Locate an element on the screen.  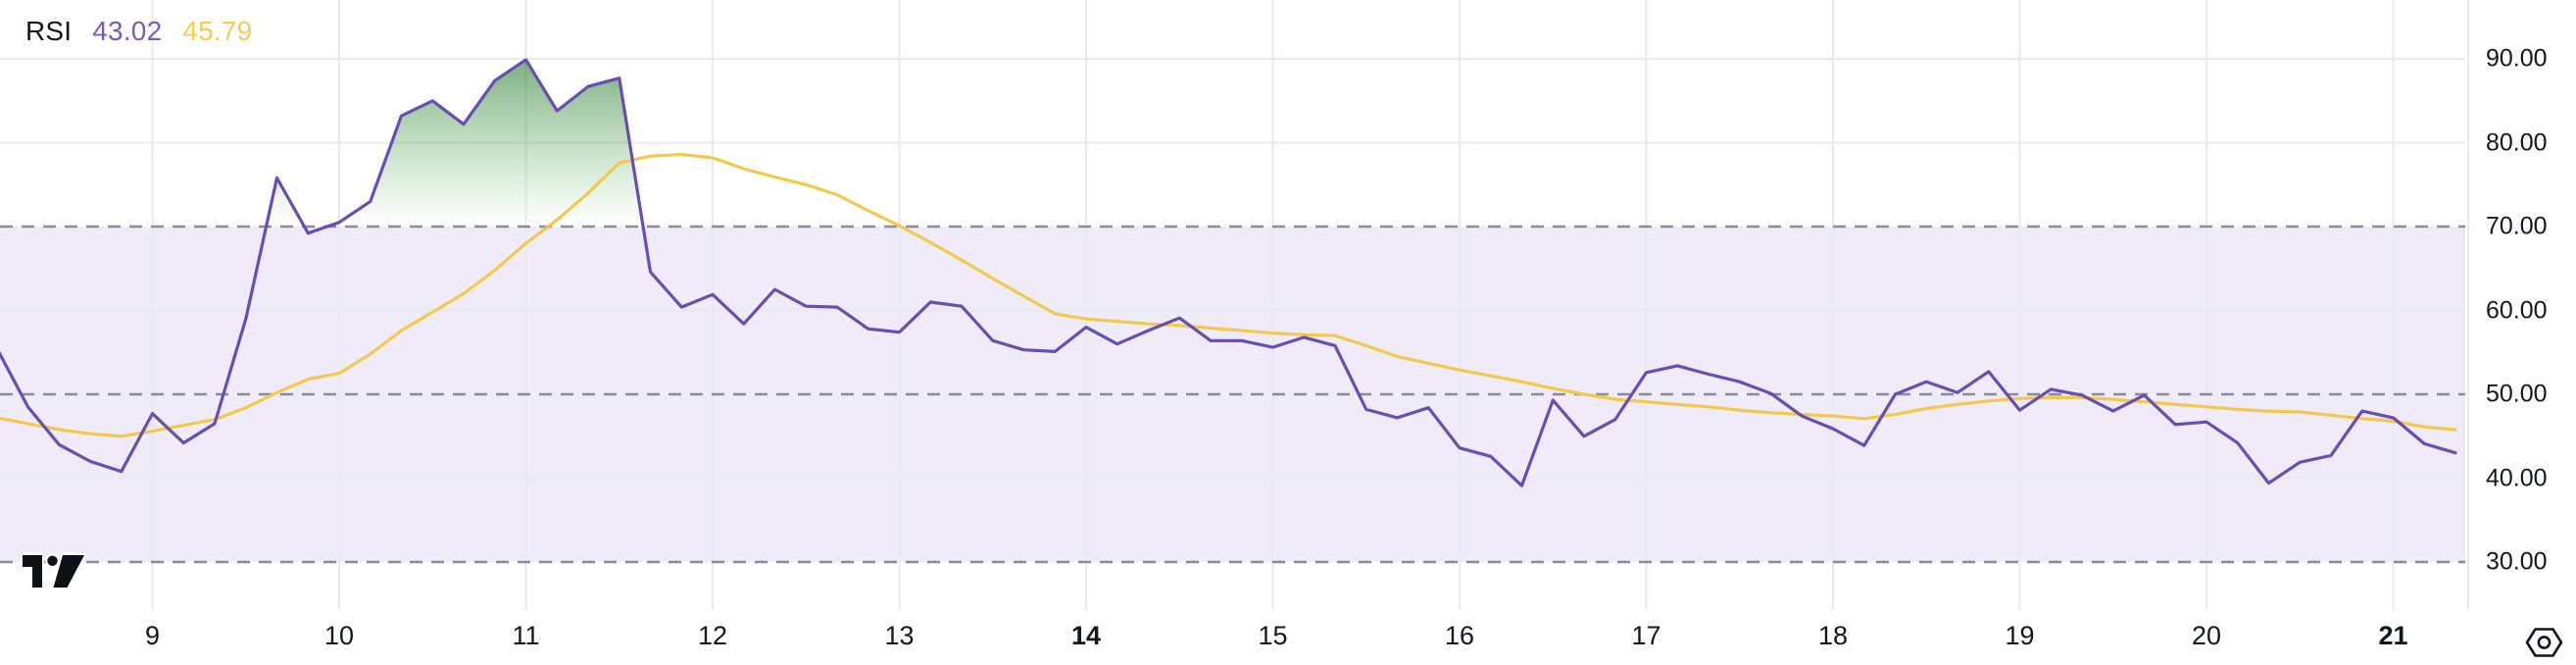
overbought-region is located at coordinates (485, 143).